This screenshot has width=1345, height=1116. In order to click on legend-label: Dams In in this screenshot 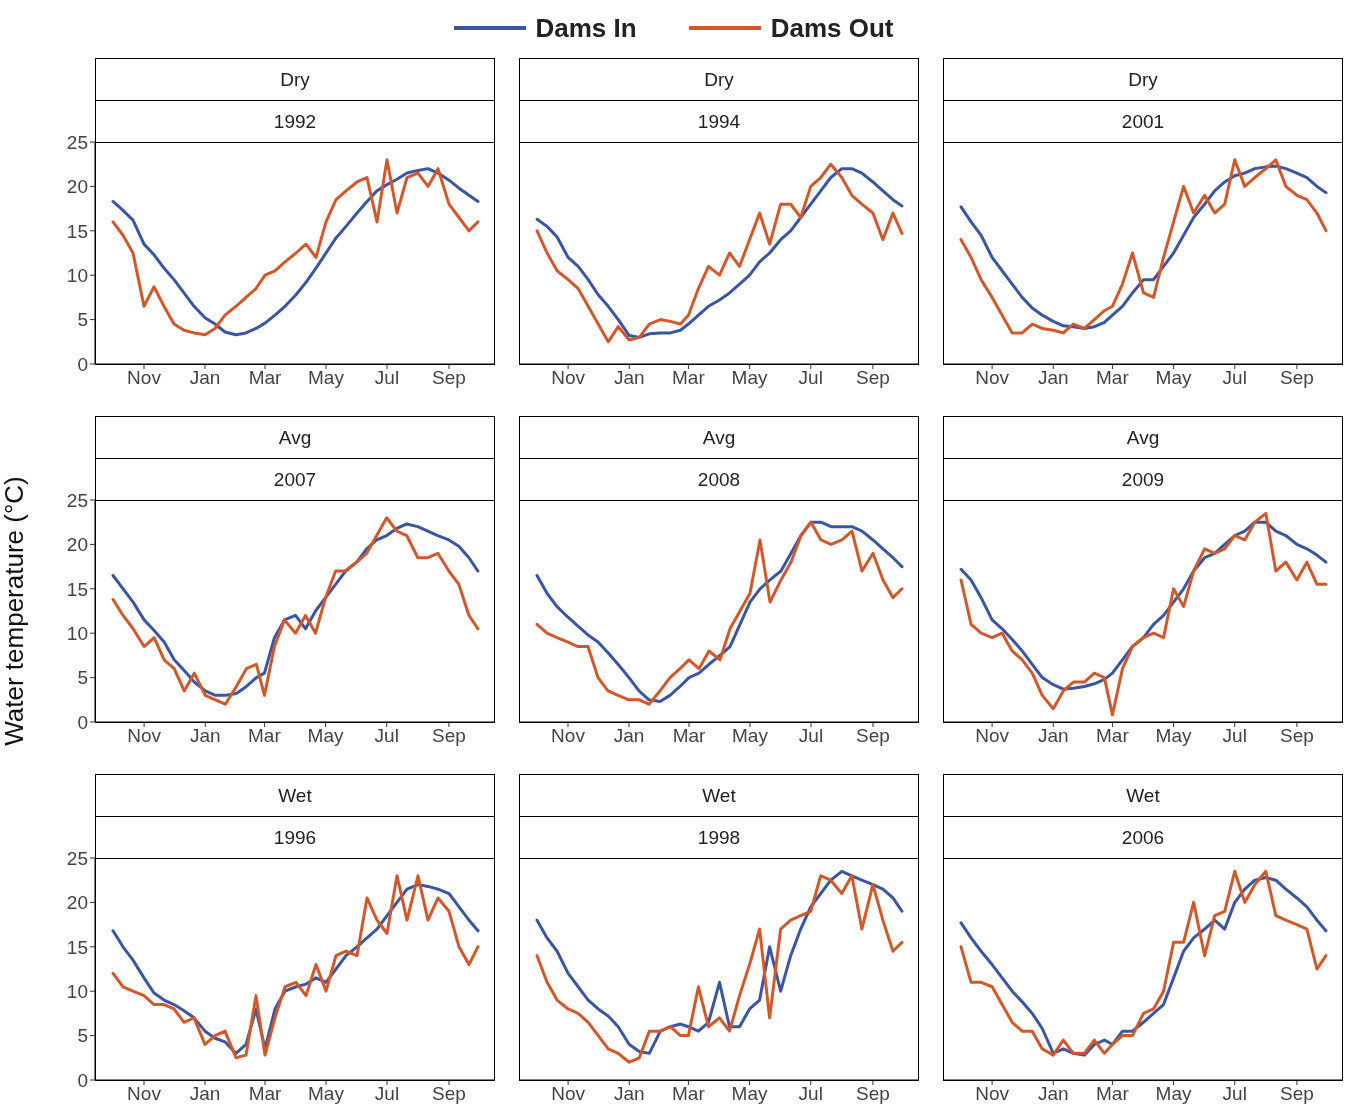, I will do `click(586, 27)`.